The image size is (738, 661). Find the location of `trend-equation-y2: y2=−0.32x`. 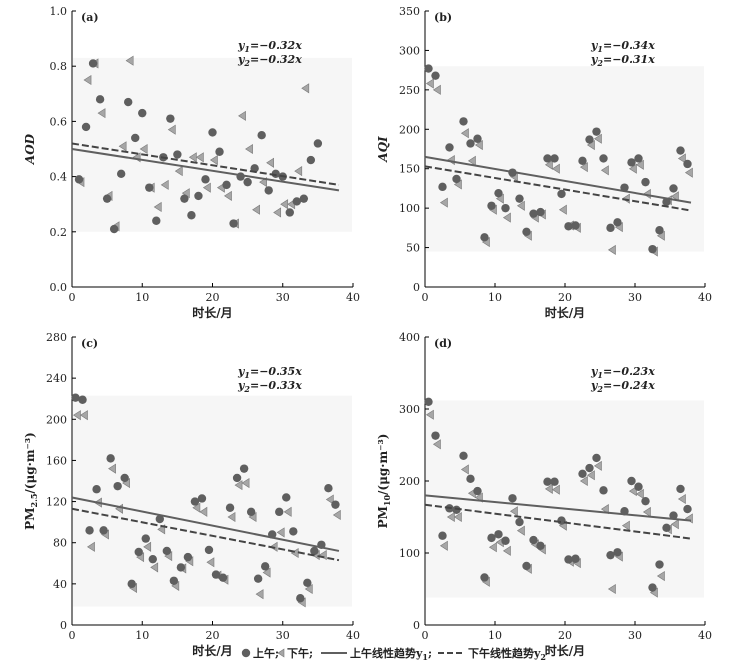

trend-equation-y2: y2=−0.32x is located at coordinates (269, 60).